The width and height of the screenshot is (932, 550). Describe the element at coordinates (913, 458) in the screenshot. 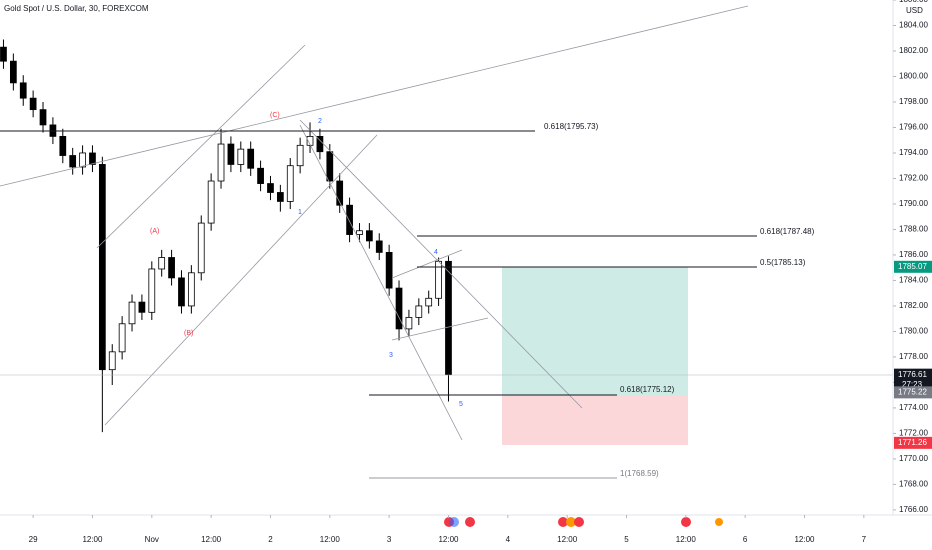

I see `y-tick-label: 1770.00` at that location.